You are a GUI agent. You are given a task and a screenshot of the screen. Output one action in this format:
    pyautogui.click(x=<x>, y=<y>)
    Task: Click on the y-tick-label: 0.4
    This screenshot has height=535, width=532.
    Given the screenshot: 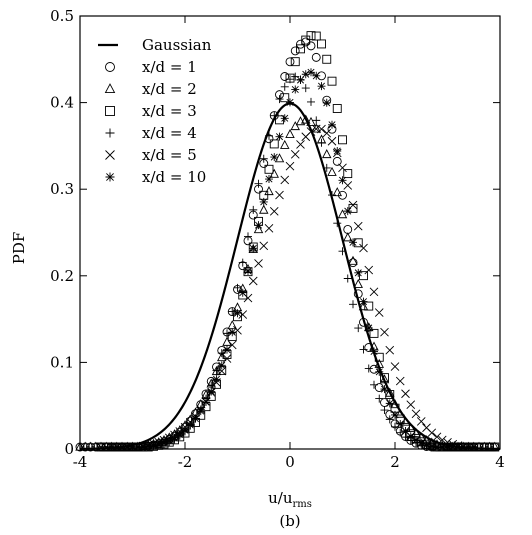 What is the action you would take?
    pyautogui.click(x=62, y=103)
    